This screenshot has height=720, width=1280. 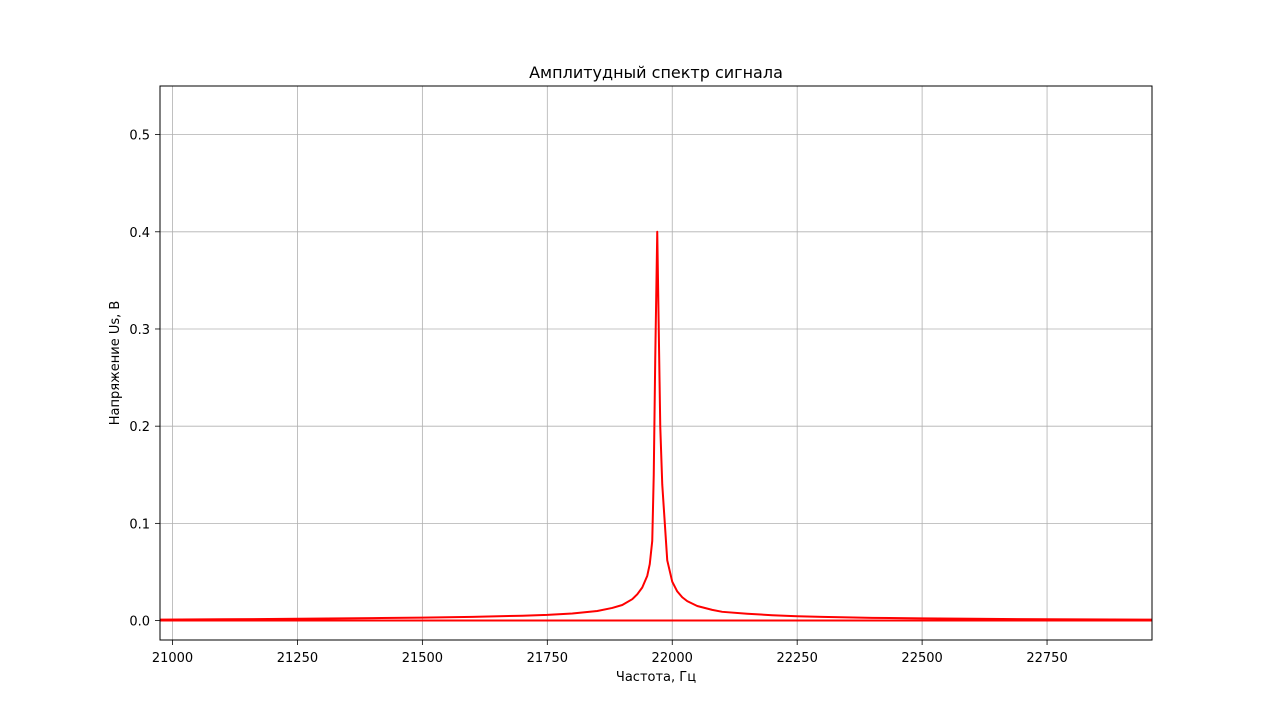 I want to click on y-tick-label: 0.4, so click(x=139, y=233).